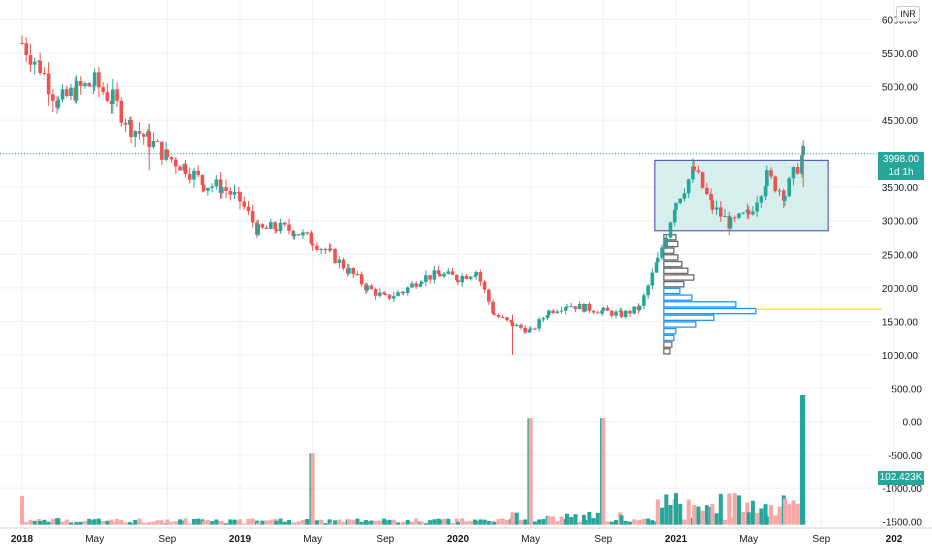  What do you see at coordinates (603, 539) in the screenshot?
I see `x-axis-tick: Sep` at bounding box center [603, 539].